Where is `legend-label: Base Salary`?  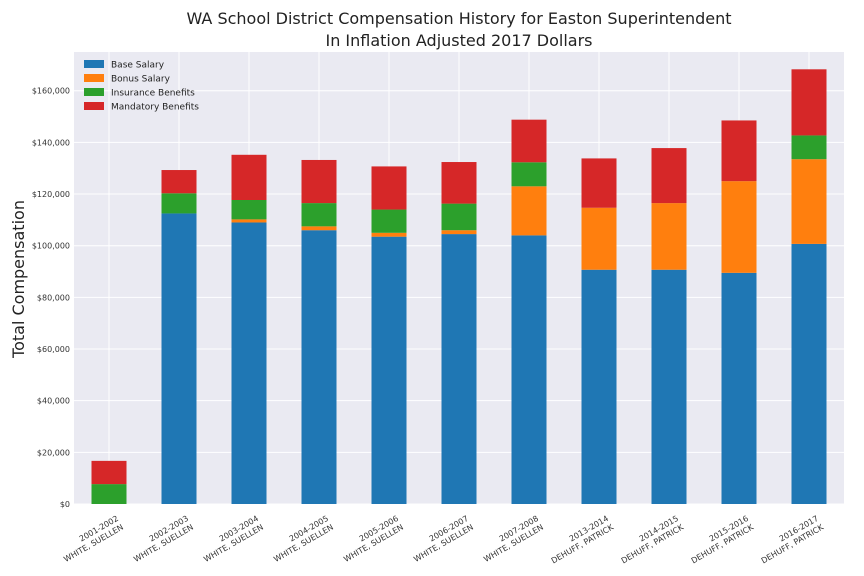 legend-label: Base Salary is located at coordinates (138, 66).